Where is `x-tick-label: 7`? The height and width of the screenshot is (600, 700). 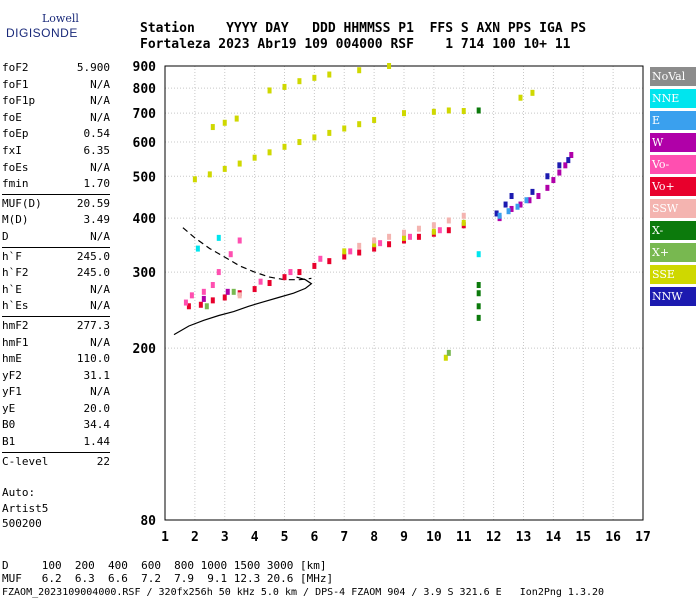
x-tick-label: 7 is located at coordinates (344, 537).